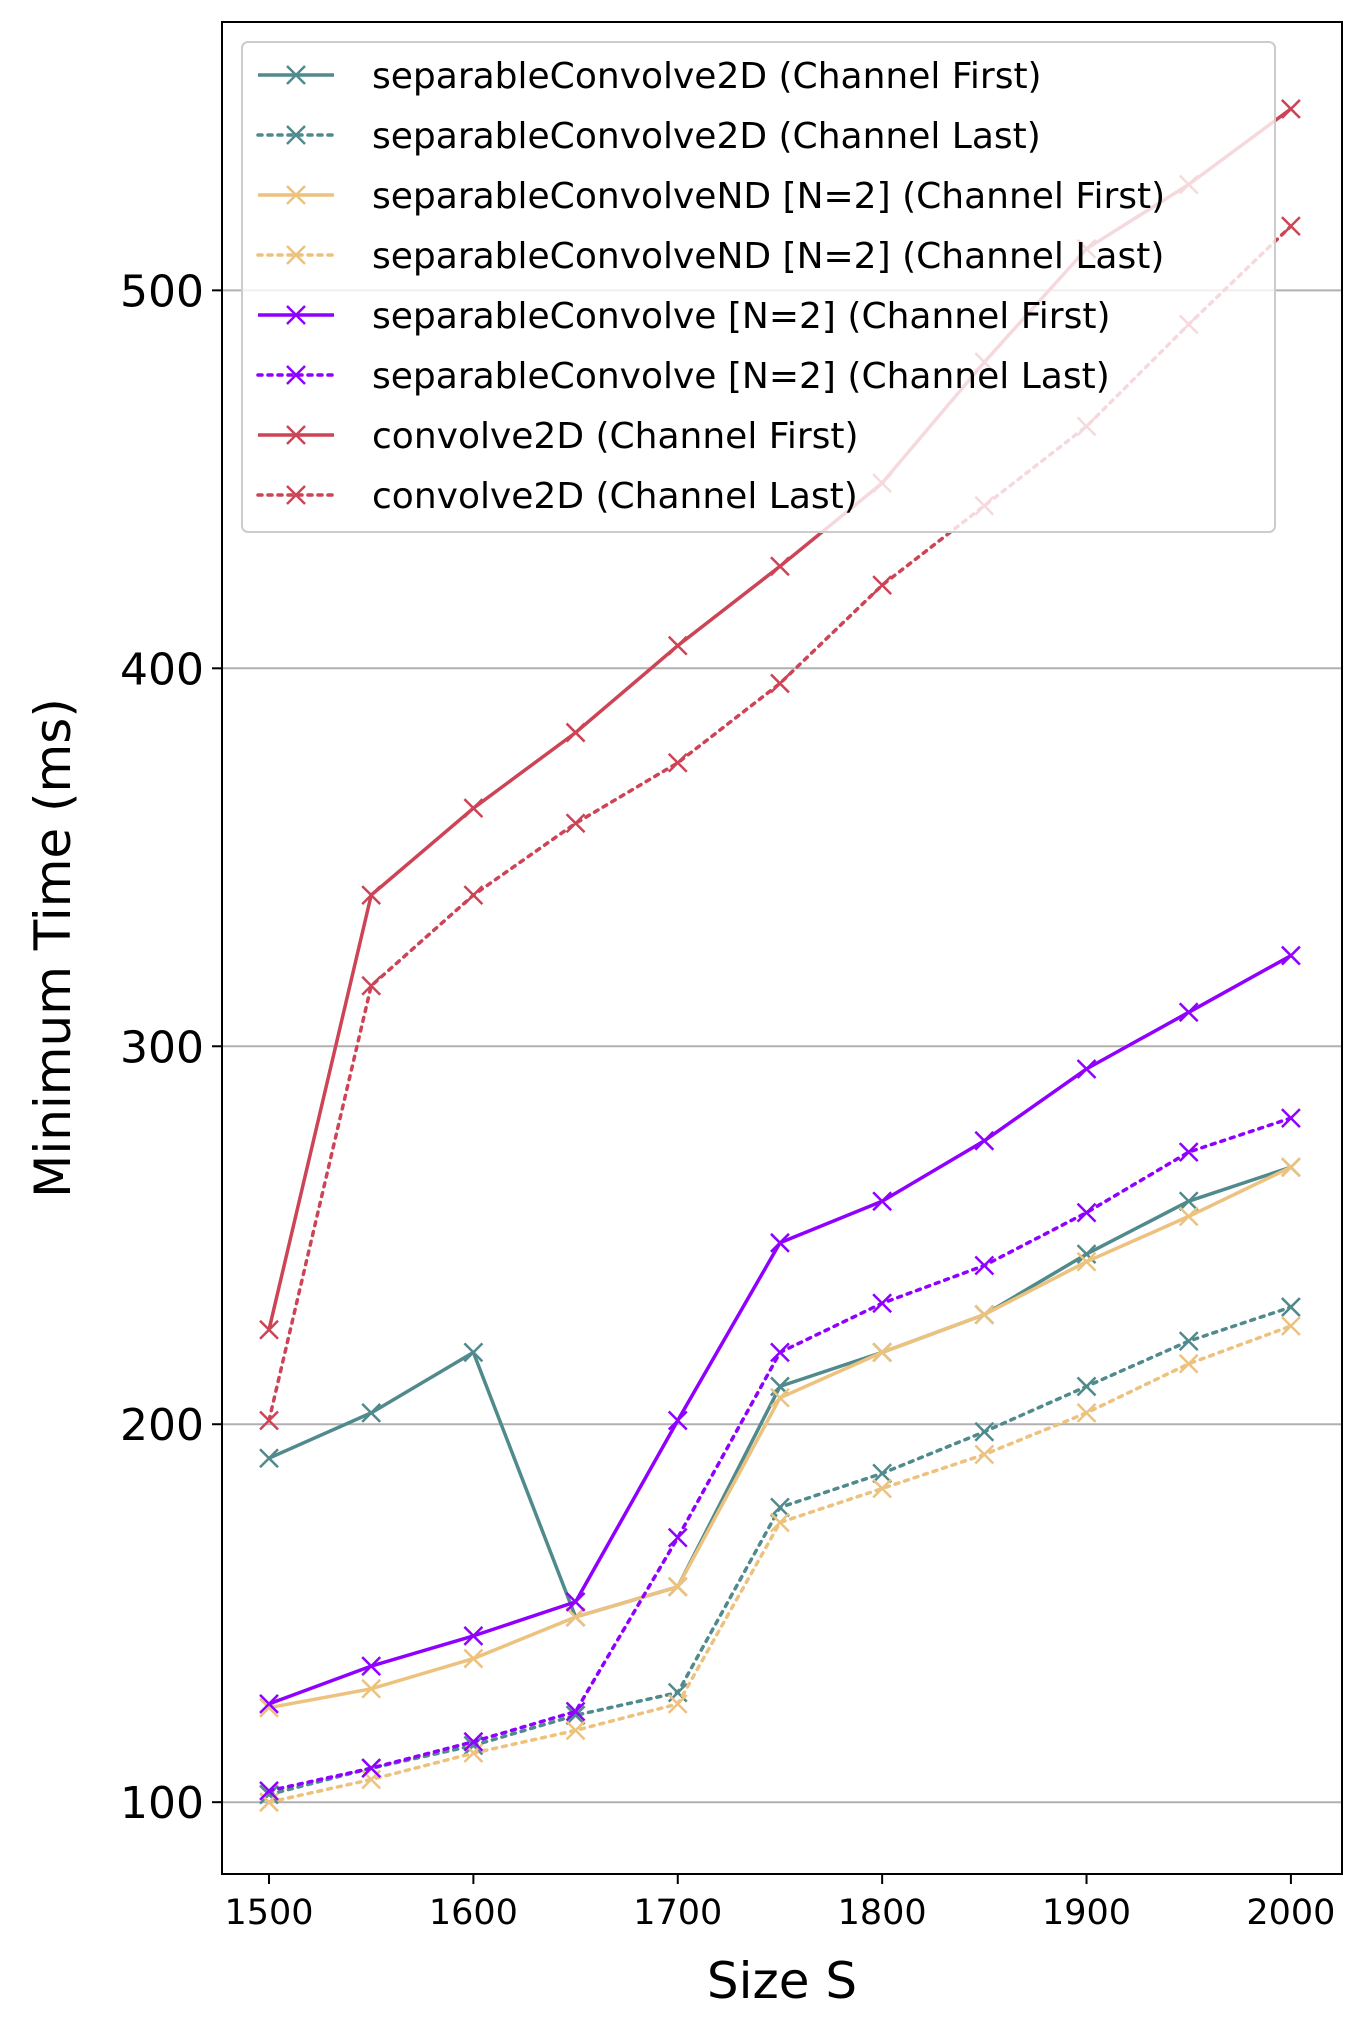 The image size is (1361, 2031). I want to click on x-tick-label: 1500, so click(268, 1913).